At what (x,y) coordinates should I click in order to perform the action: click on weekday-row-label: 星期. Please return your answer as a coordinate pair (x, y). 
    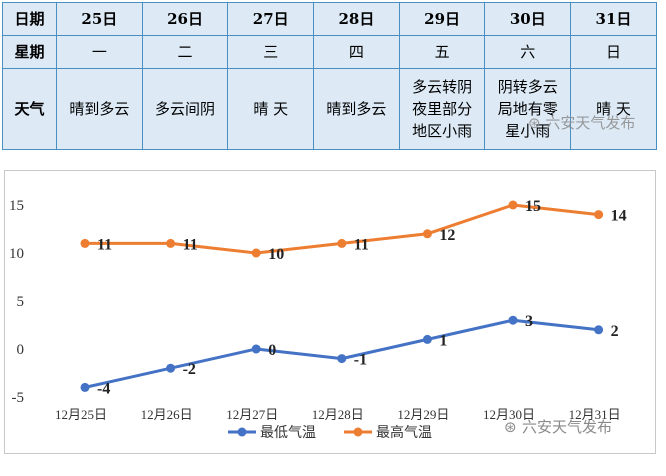
    Looking at the image, I should click on (29, 52).